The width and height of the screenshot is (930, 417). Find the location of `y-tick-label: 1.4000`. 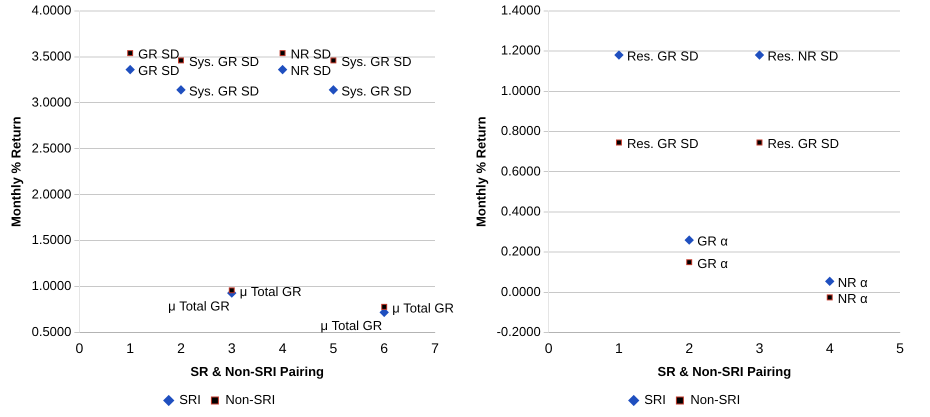

y-tick-label: 1.4000 is located at coordinates (520, 10).